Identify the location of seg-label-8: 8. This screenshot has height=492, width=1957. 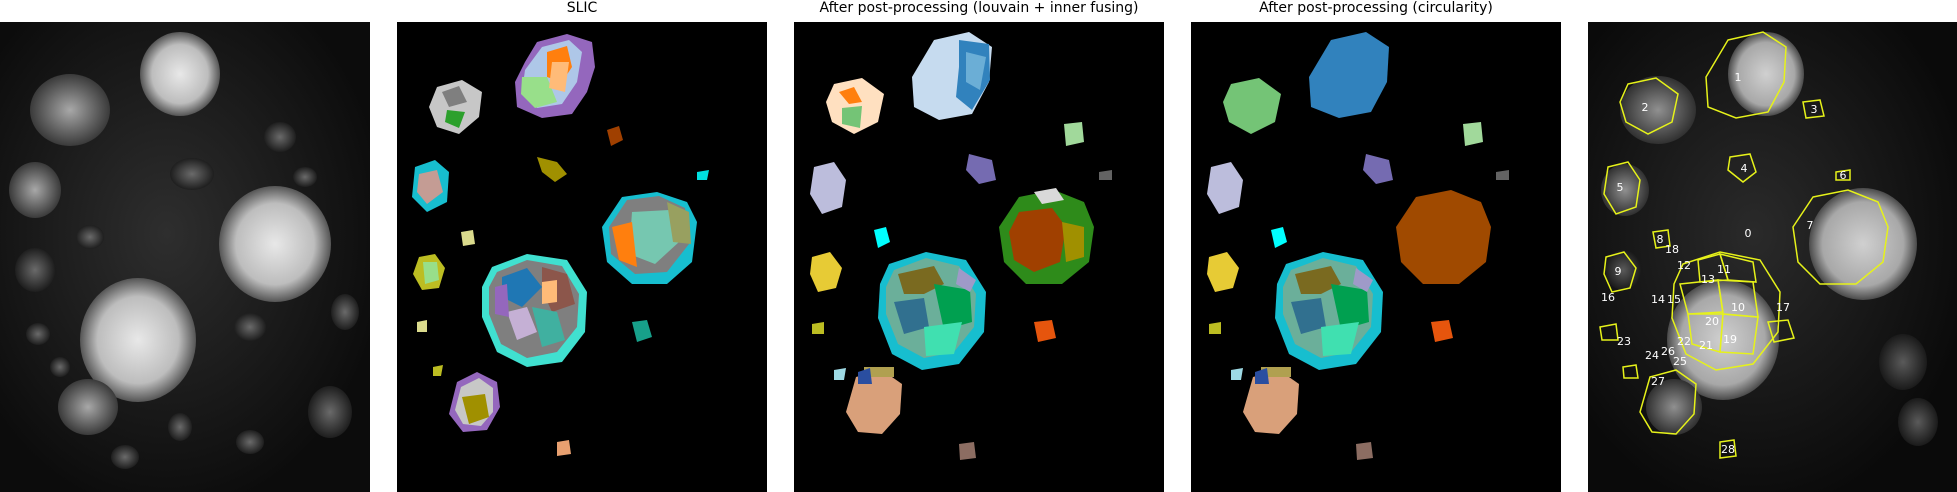
(1660, 239).